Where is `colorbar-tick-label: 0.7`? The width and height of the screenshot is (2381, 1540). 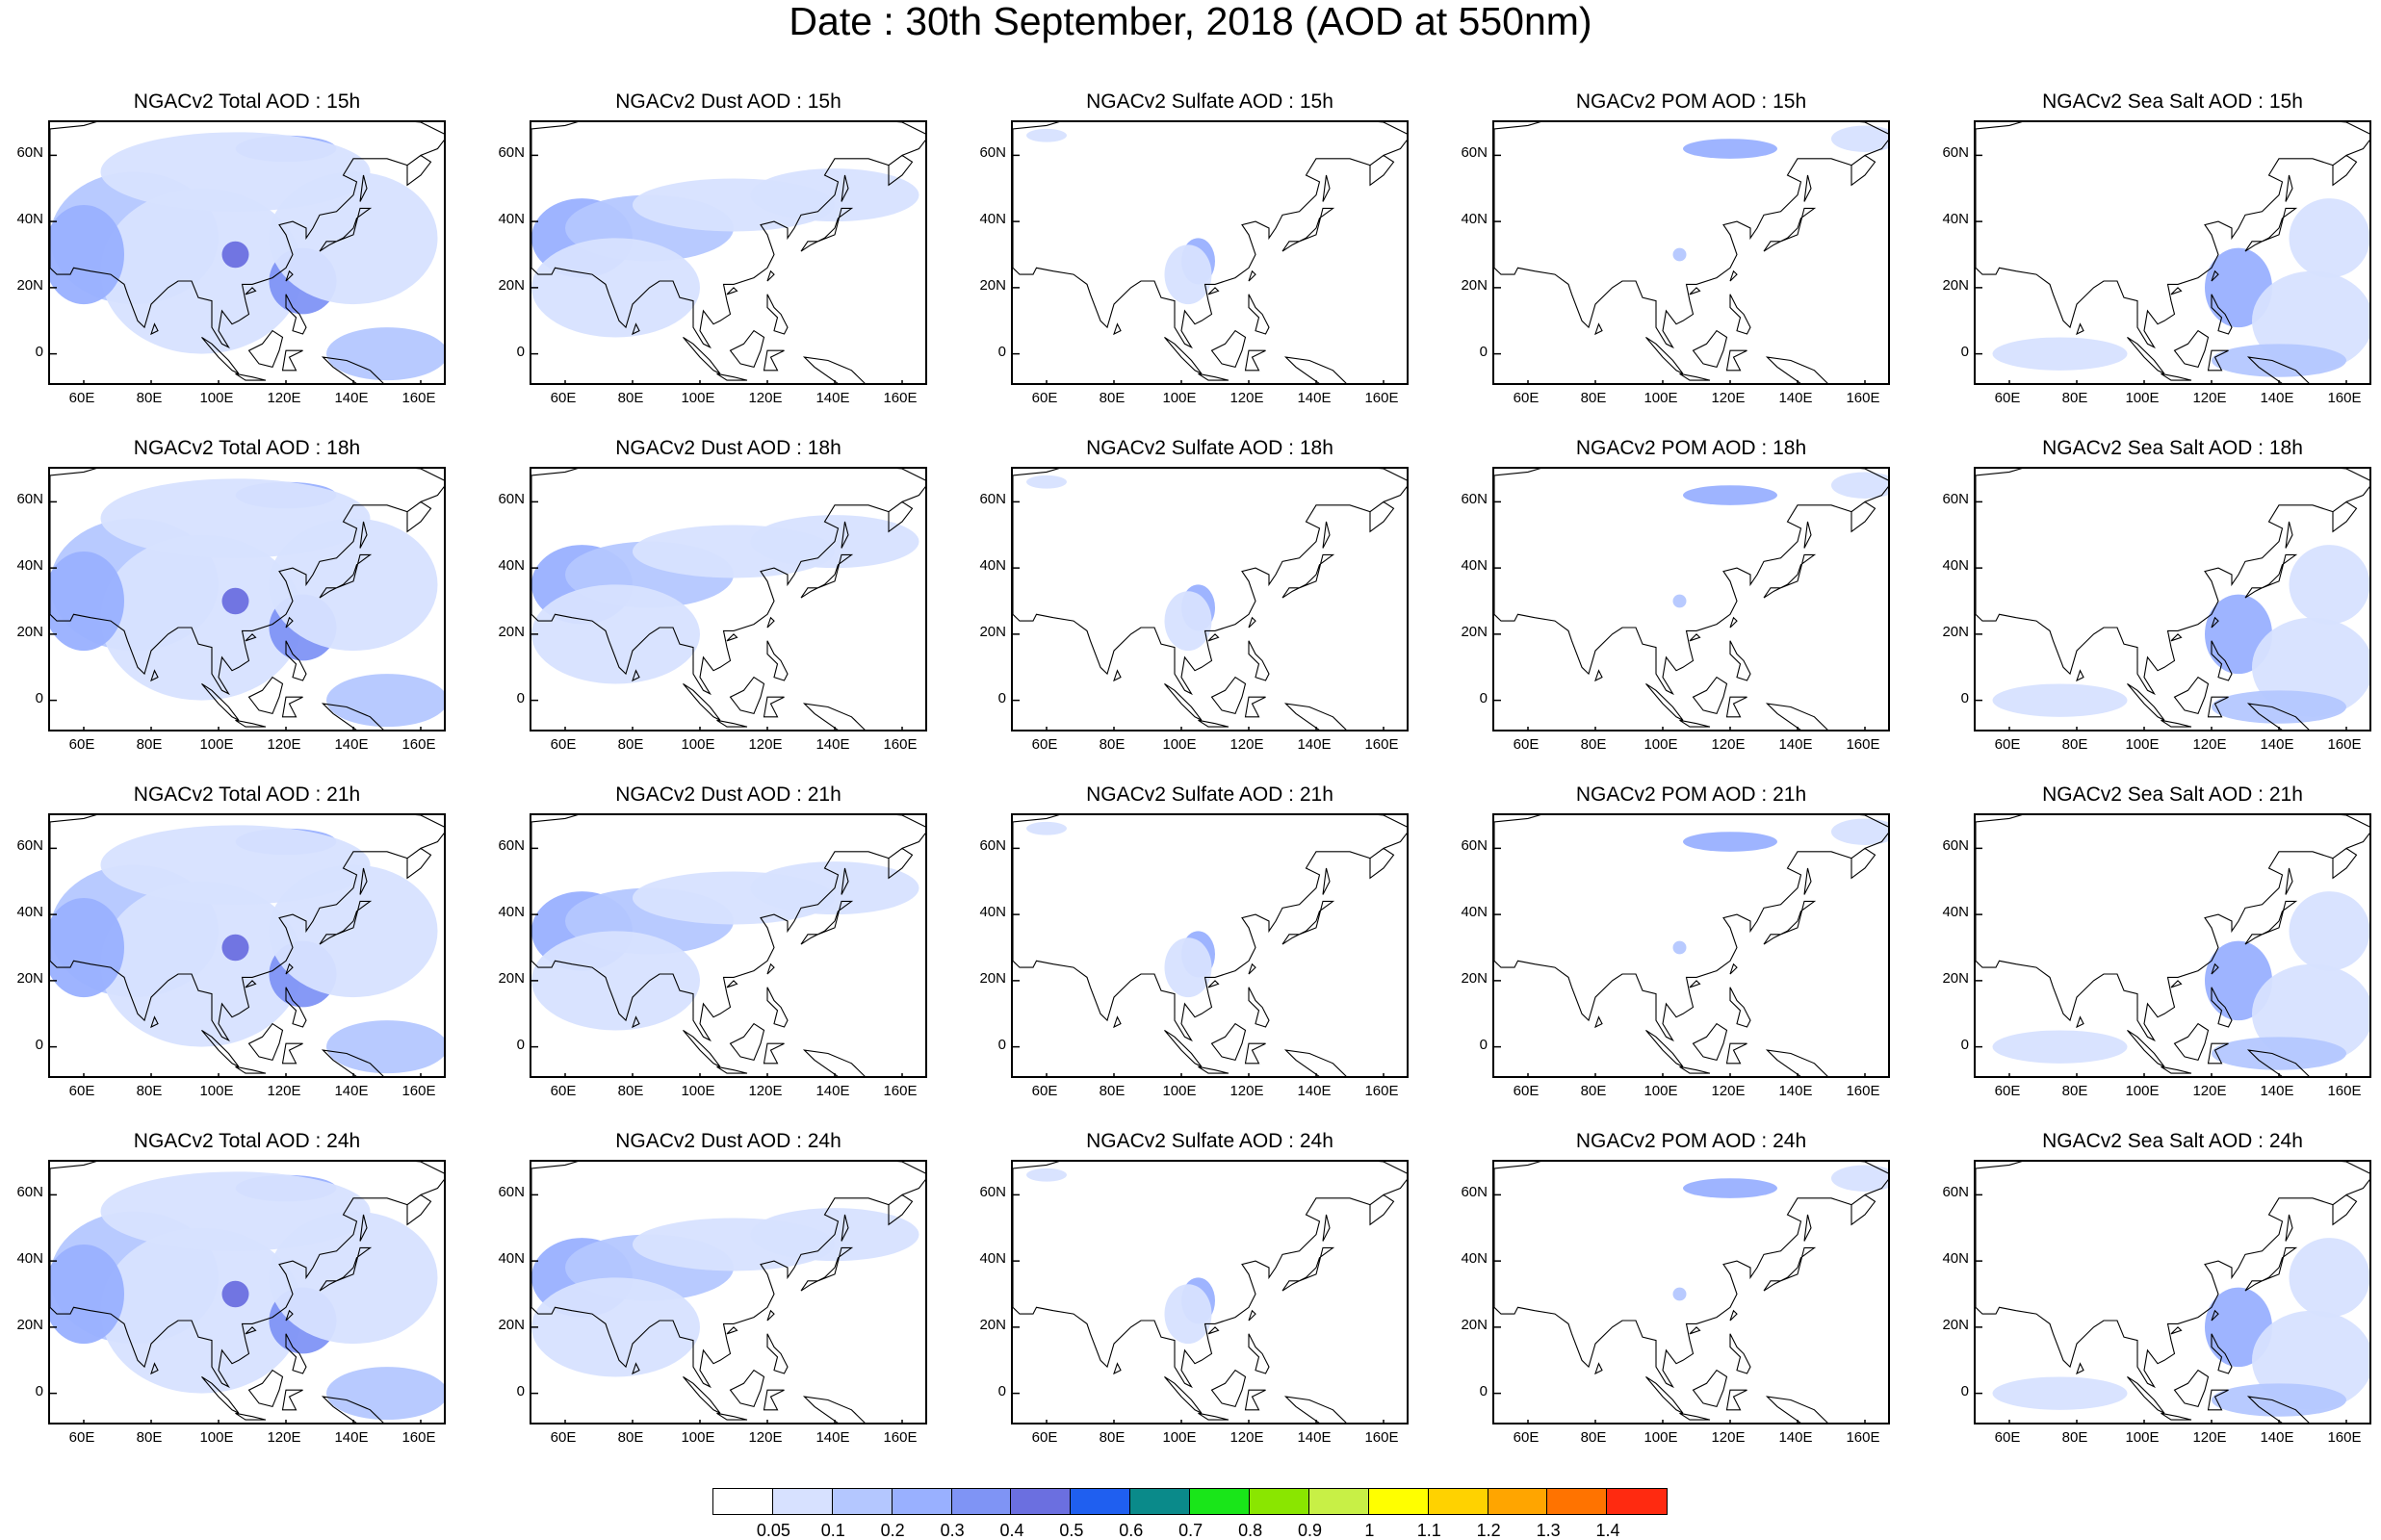
colorbar-tick-label: 0.7 is located at coordinates (1191, 1530).